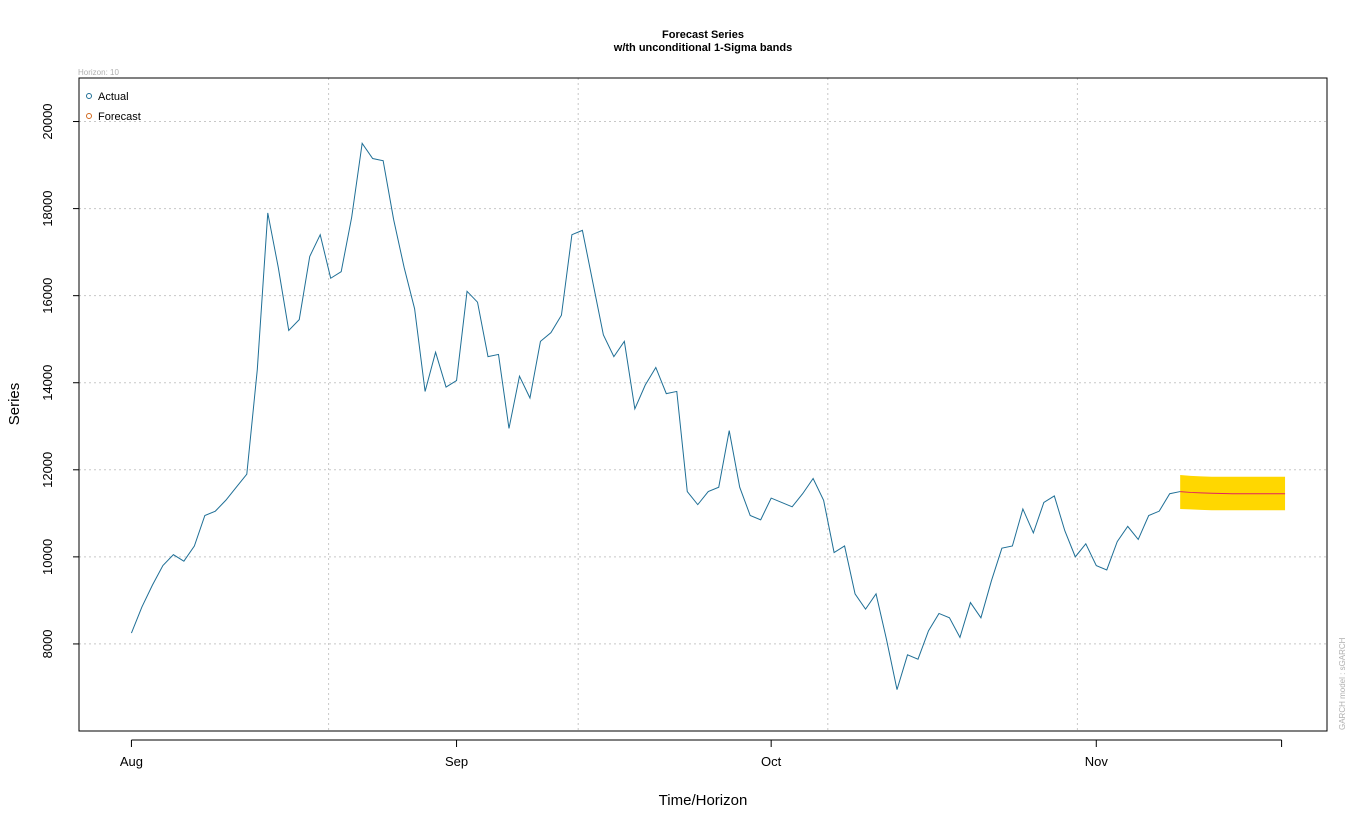  What do you see at coordinates (47, 643) in the screenshot?
I see `y-tick-label: 8000` at bounding box center [47, 643].